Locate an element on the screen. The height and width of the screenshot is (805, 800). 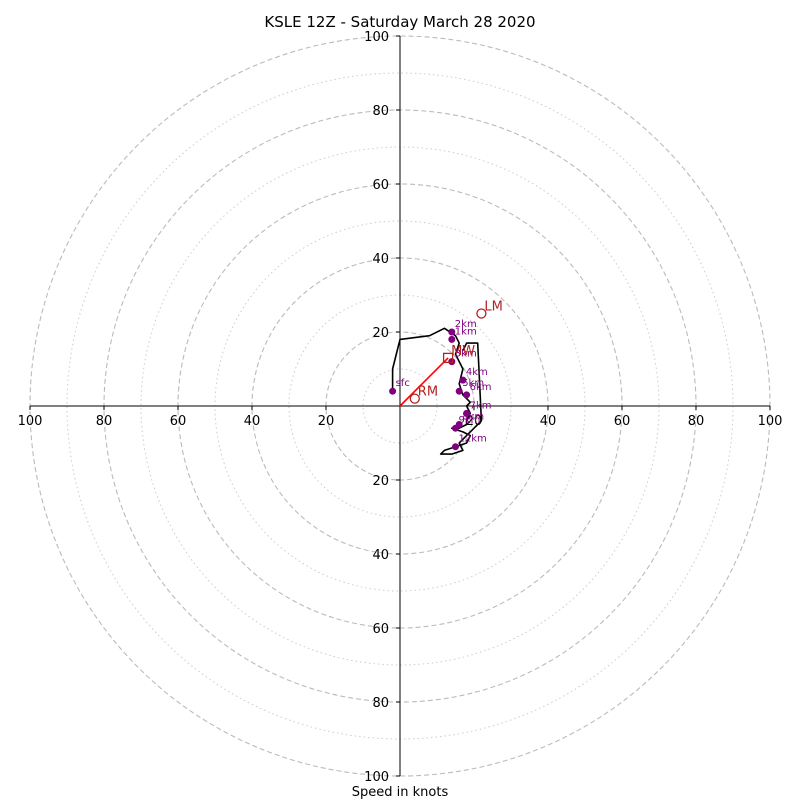
x-axis-label: Speed in knots is located at coordinates (400, 792).